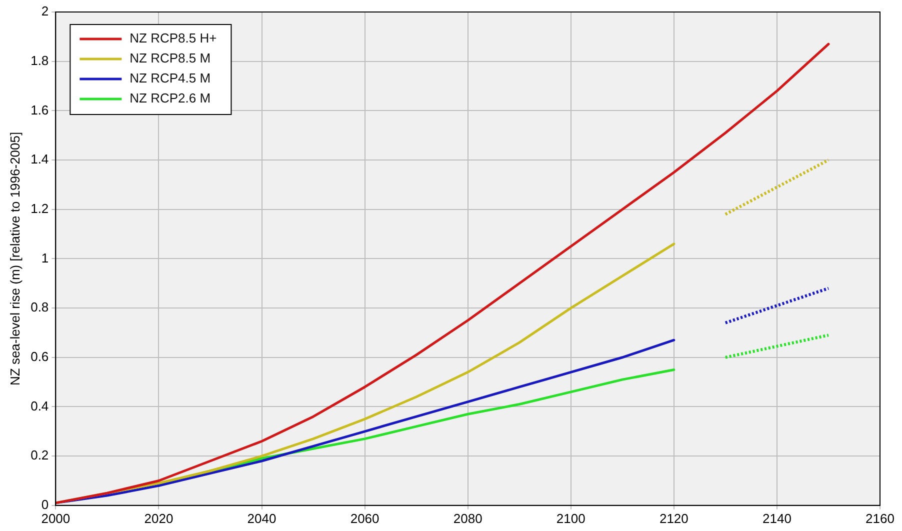  I want to click on y-tick-label: 1.8, so click(39, 60).